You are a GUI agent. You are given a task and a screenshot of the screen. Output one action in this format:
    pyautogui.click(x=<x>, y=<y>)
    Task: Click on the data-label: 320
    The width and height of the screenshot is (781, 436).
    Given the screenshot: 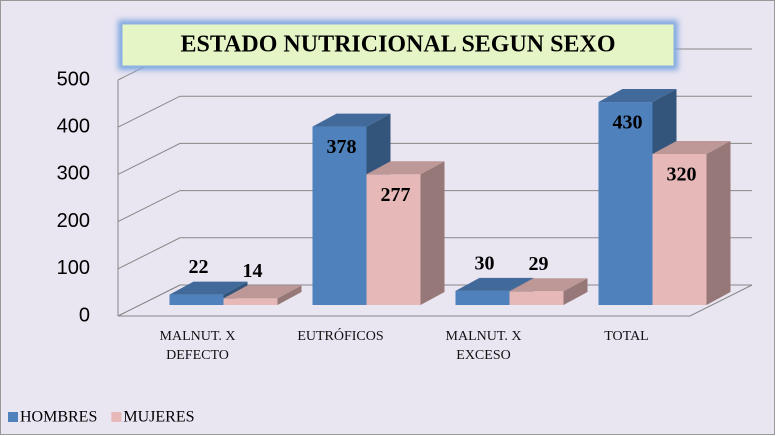 What is the action you would take?
    pyautogui.click(x=682, y=175)
    